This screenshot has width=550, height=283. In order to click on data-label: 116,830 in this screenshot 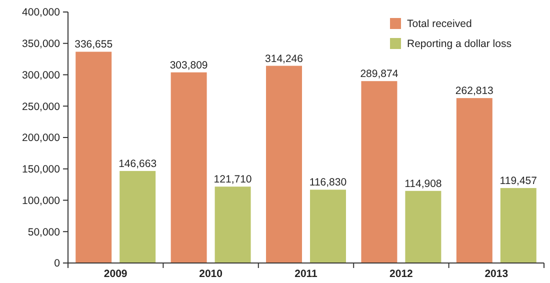, I will do `click(328, 182)`.